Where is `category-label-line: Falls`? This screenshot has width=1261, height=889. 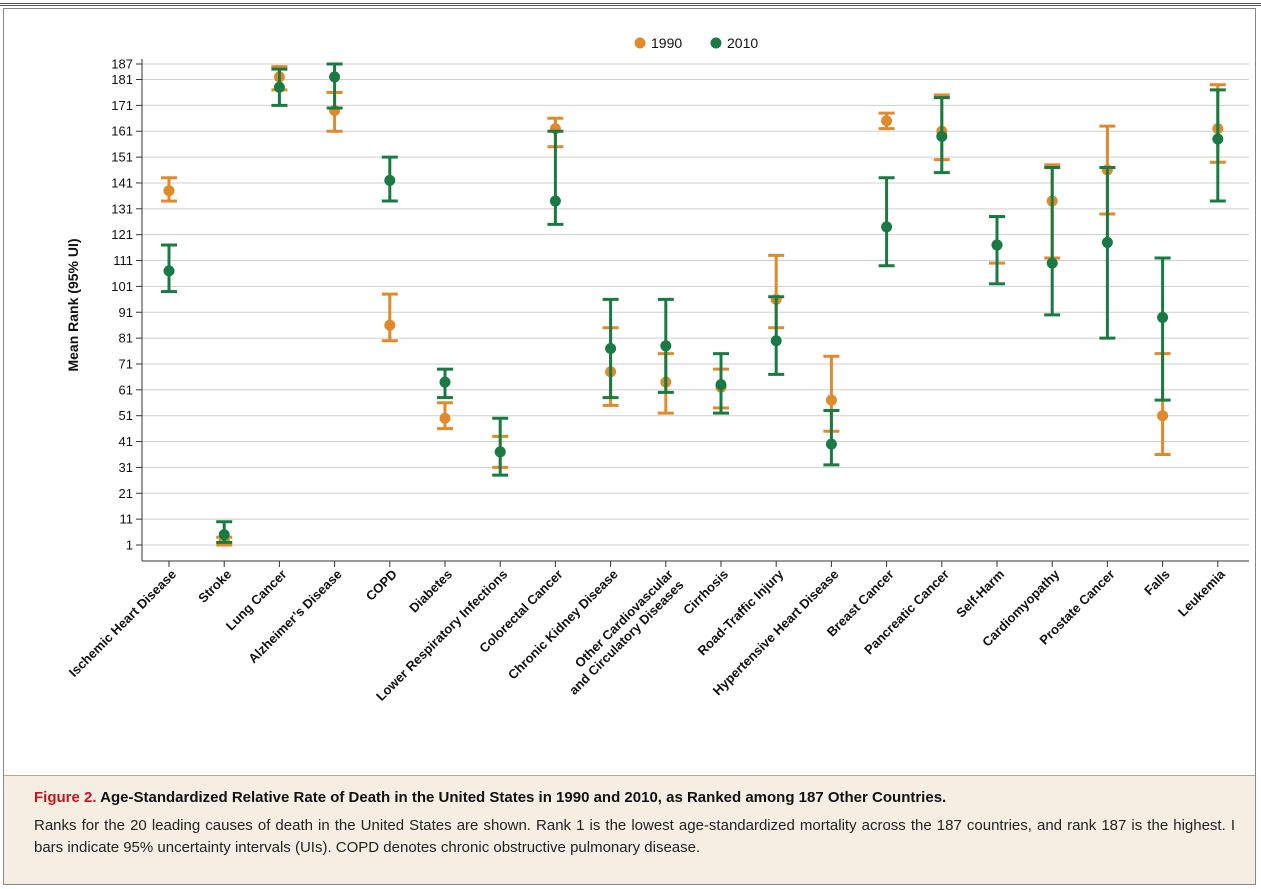
category-label-line: Falls is located at coordinates (1157, 583).